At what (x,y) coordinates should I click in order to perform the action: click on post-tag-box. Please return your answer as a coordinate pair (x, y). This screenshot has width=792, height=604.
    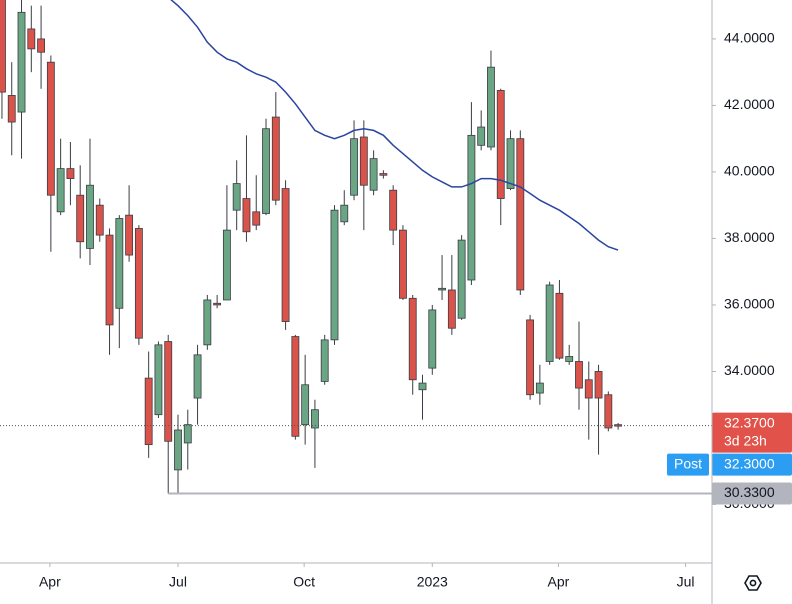
    Looking at the image, I should click on (688, 464).